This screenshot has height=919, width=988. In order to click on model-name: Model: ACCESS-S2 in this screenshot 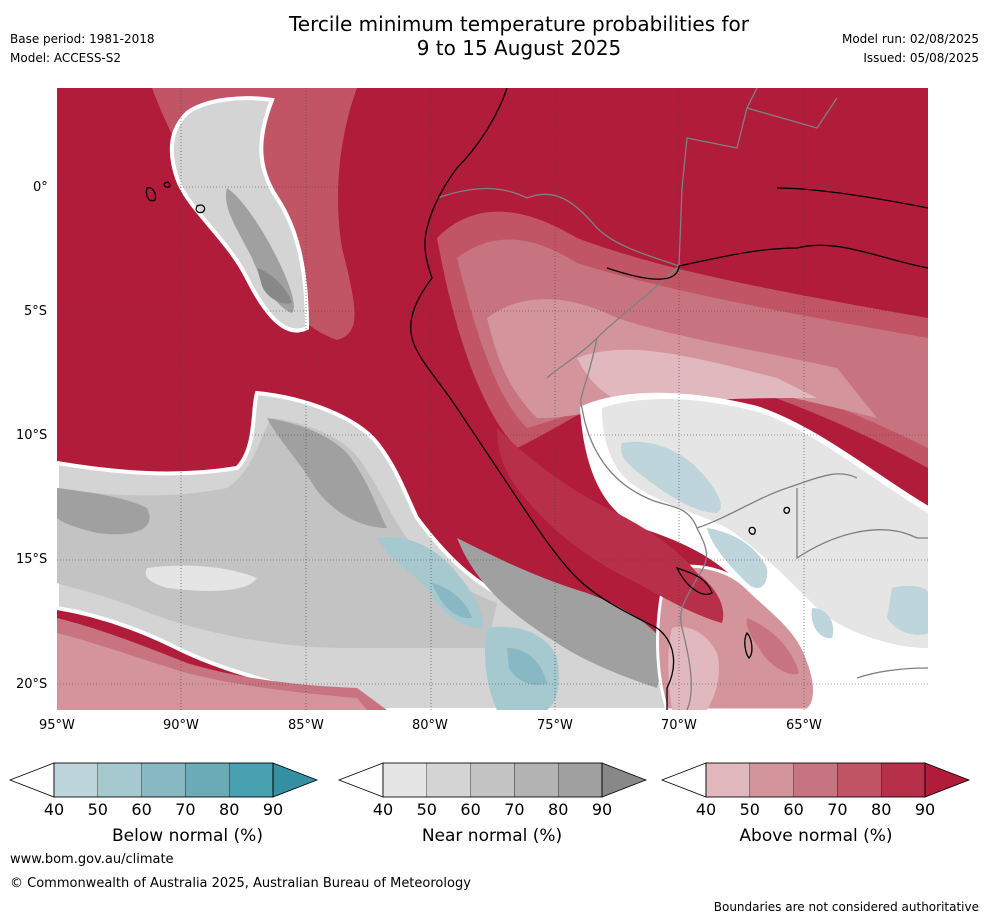, I will do `click(66, 58)`.